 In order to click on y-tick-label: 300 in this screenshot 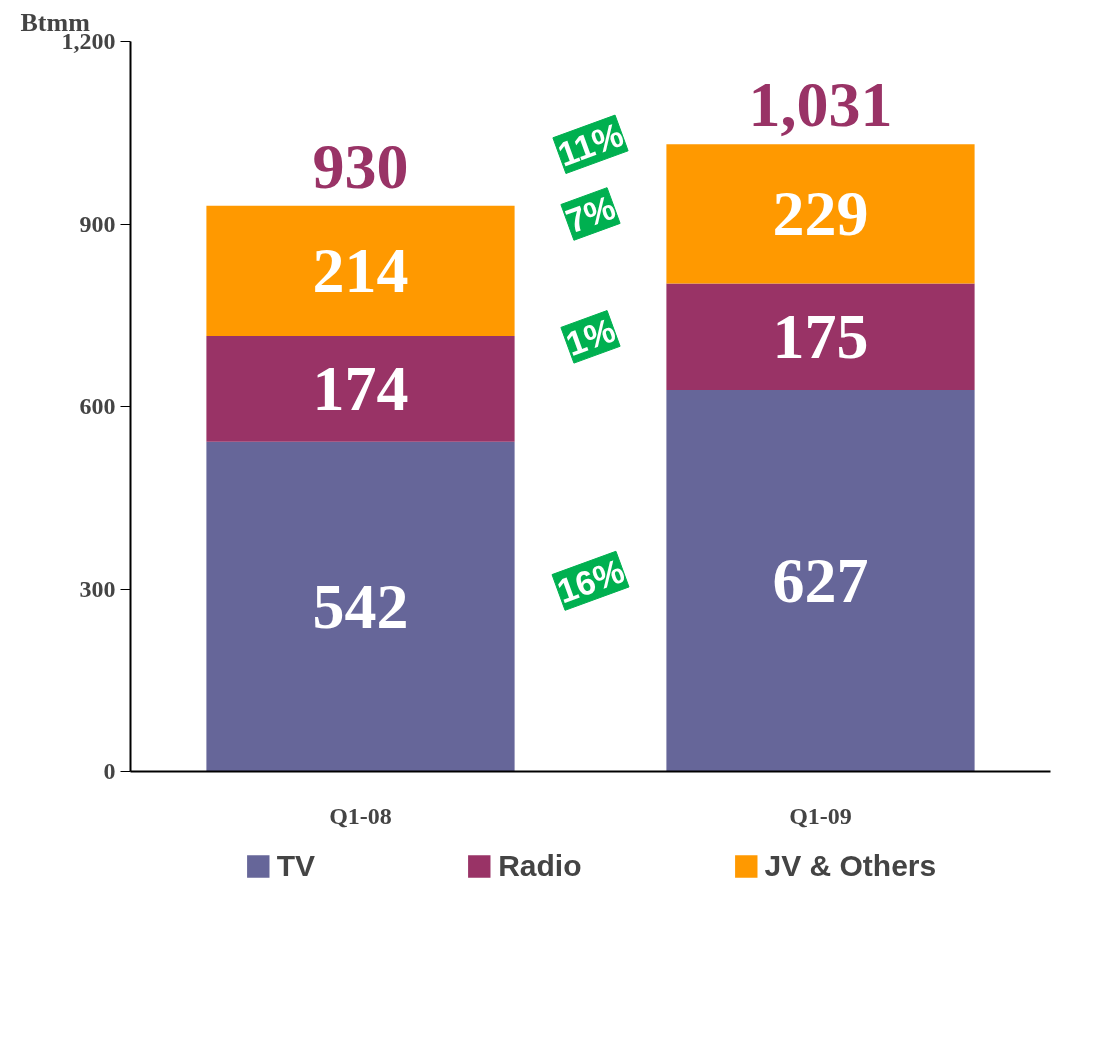, I will do `click(97, 588)`.